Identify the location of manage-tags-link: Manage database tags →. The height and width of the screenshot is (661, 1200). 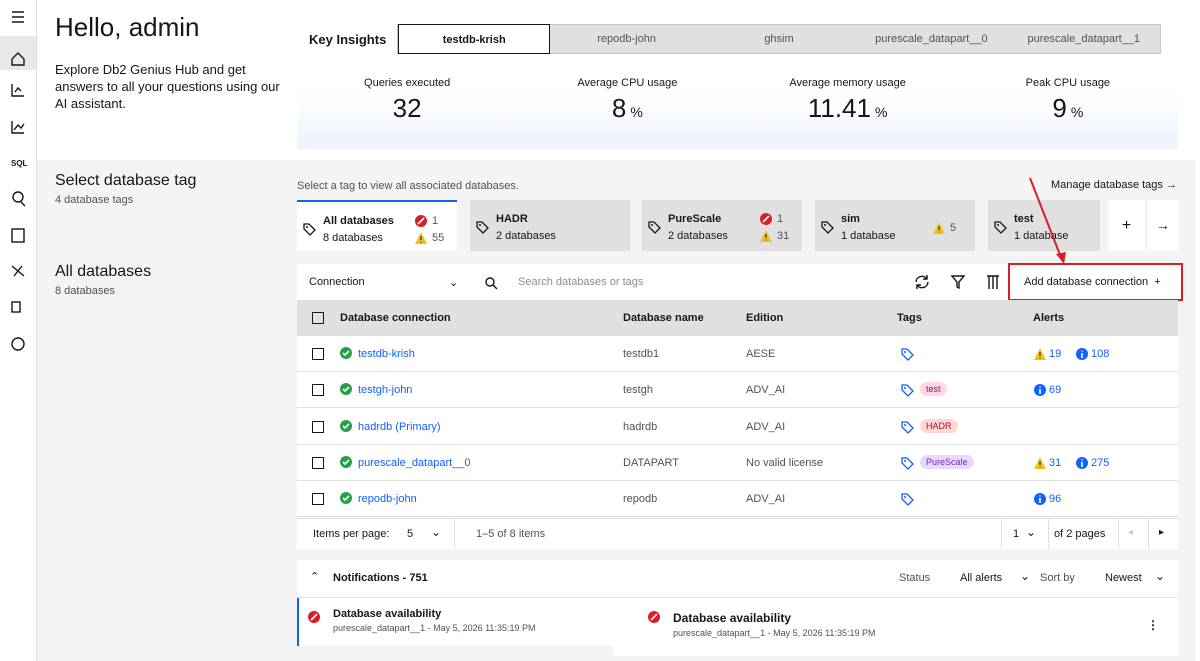
(1114, 185).